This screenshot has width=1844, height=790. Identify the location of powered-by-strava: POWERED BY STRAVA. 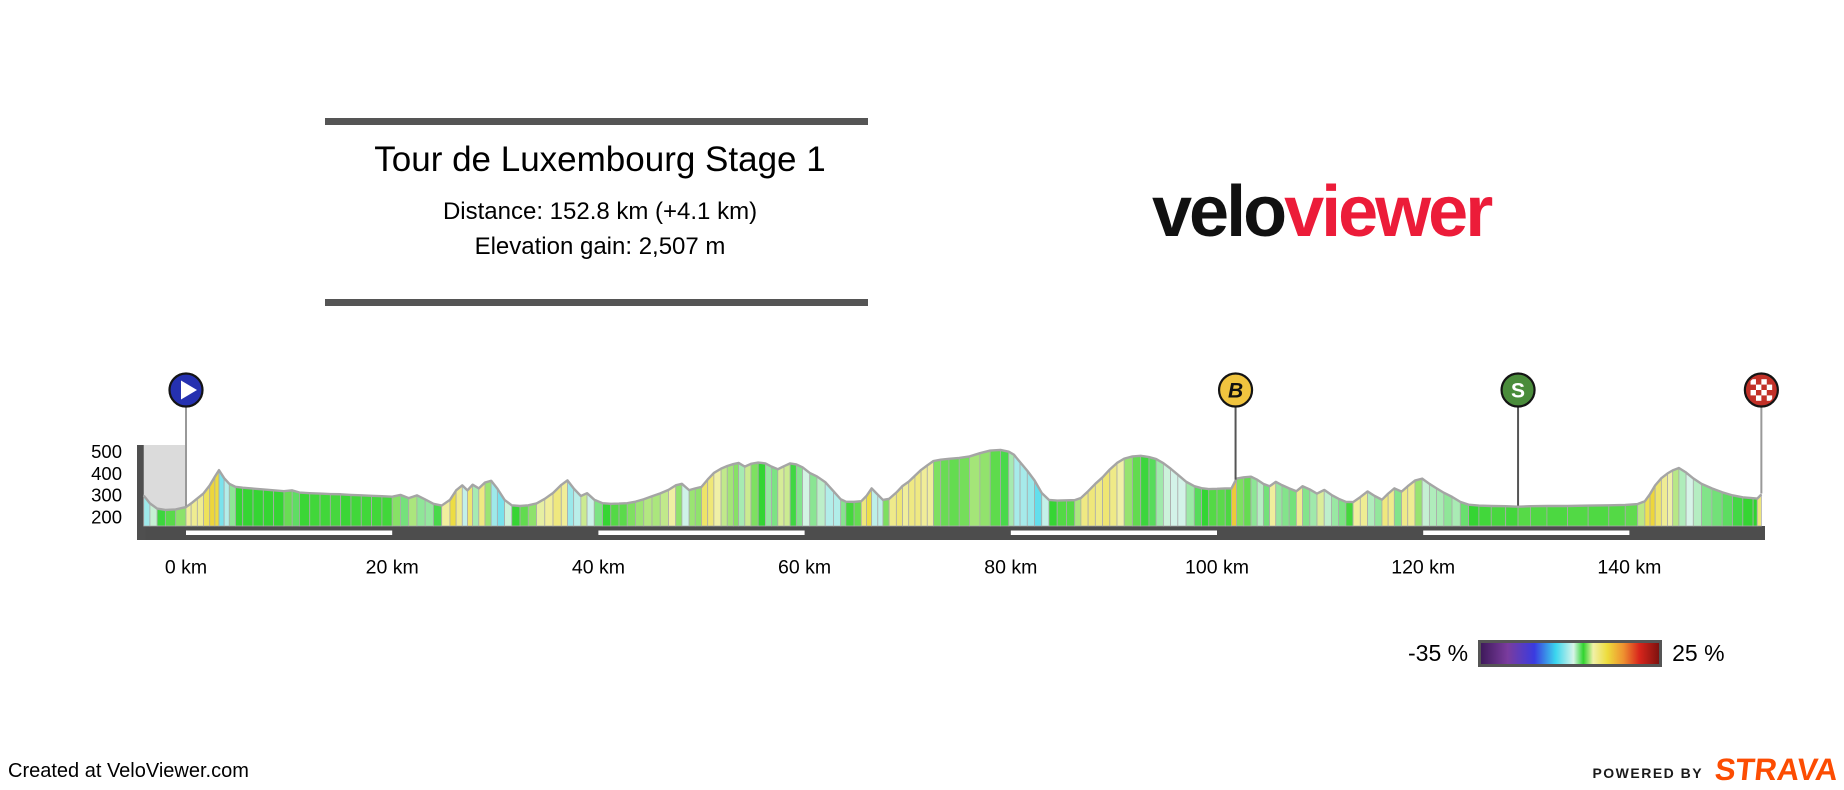
(1715, 770).